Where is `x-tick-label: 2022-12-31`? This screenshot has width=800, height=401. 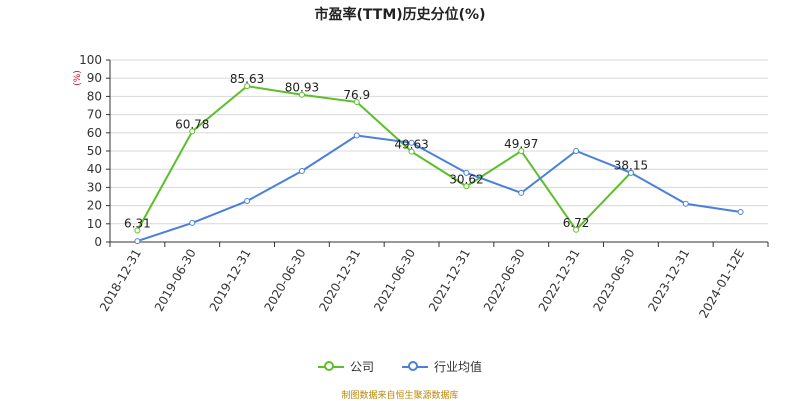
x-tick-label: 2022-12-31 is located at coordinates (559, 280).